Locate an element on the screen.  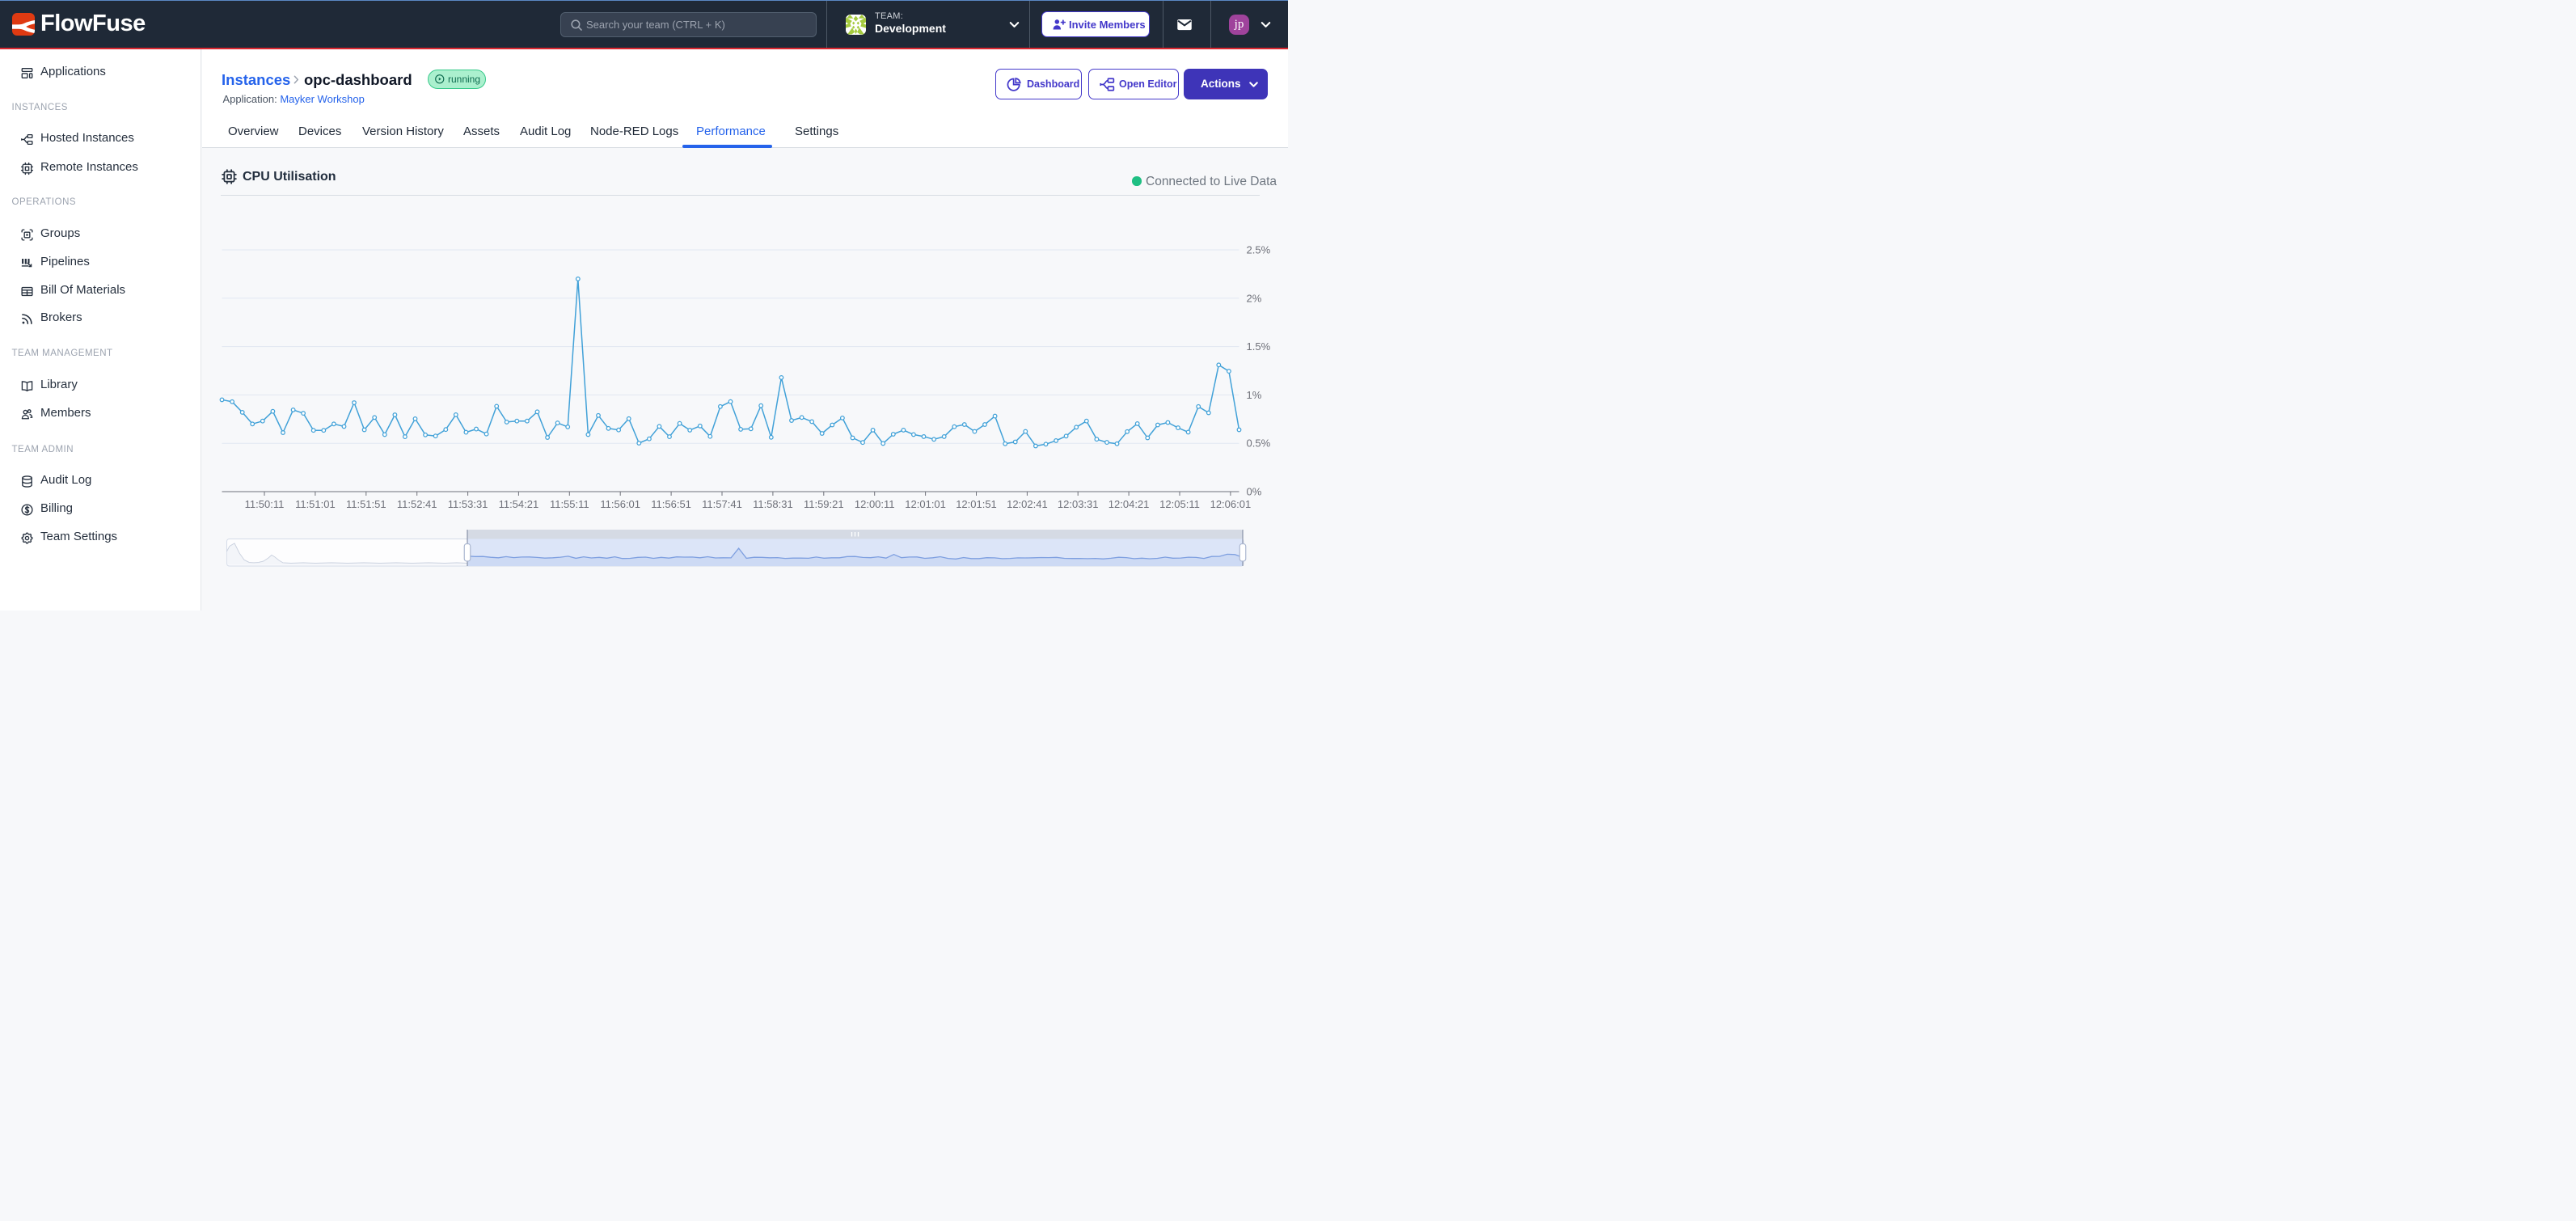
svg-text: 11:54:21 is located at coordinates (519, 504).